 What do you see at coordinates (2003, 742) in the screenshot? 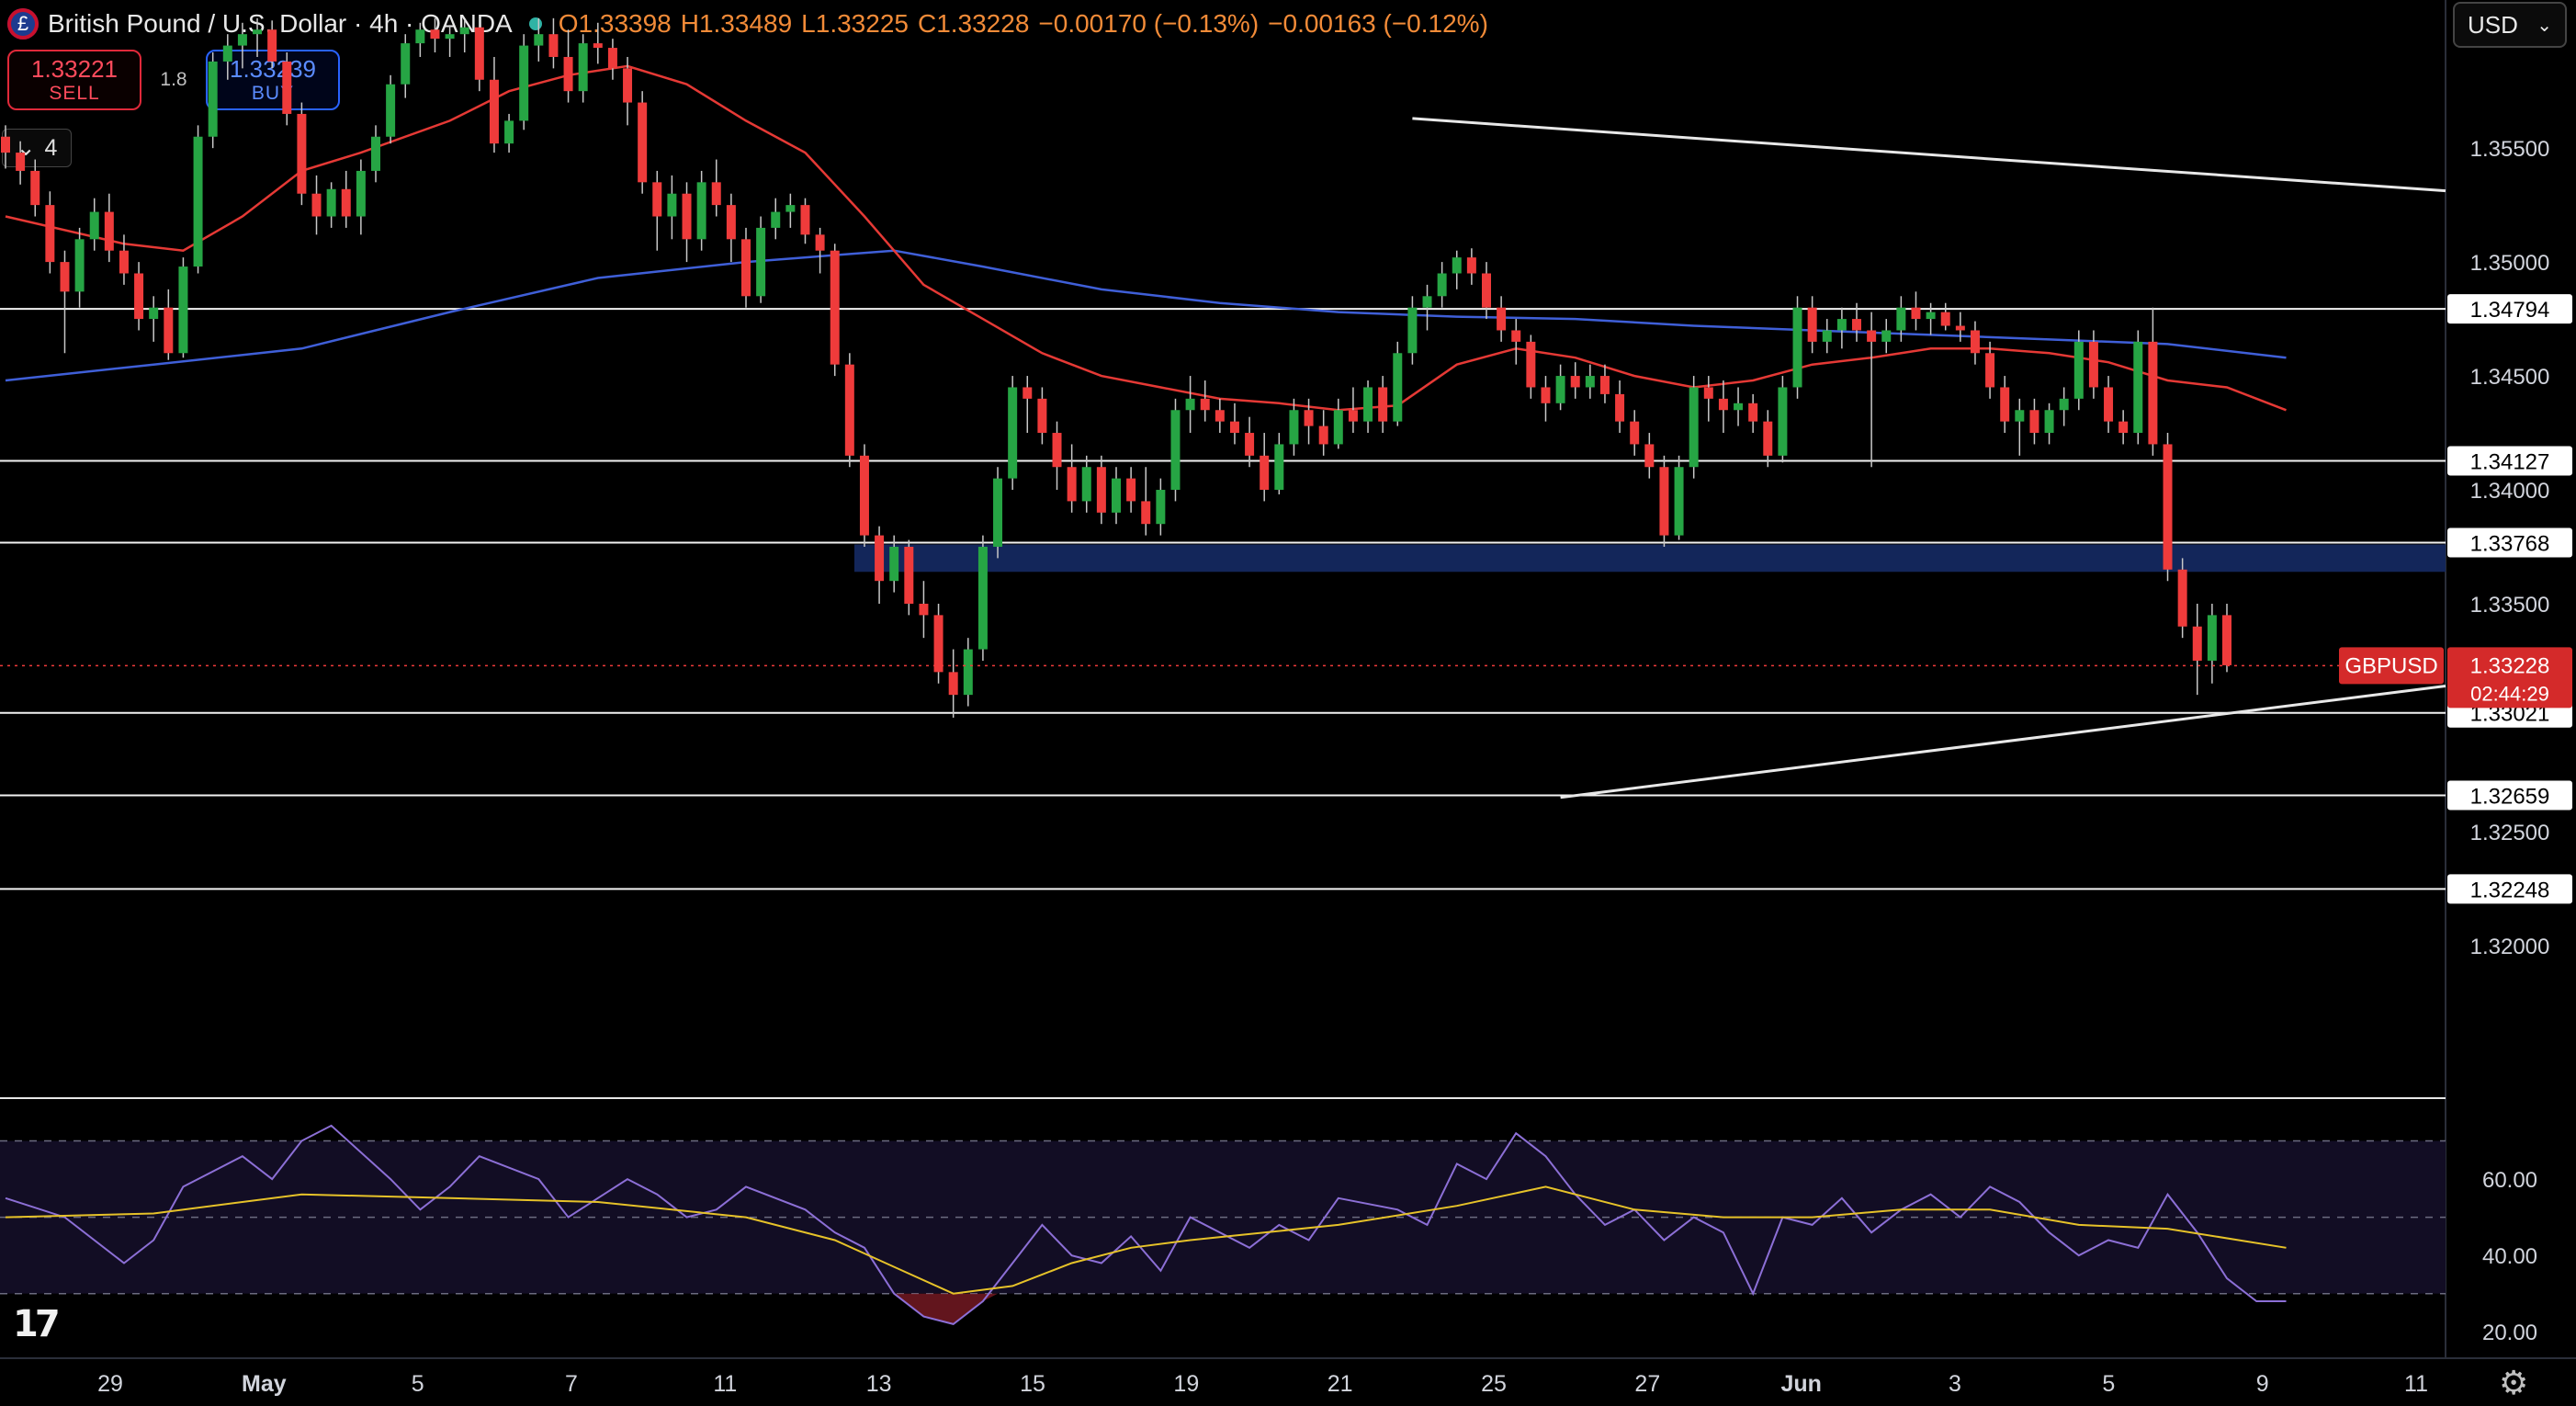
I see `trendline` at bounding box center [2003, 742].